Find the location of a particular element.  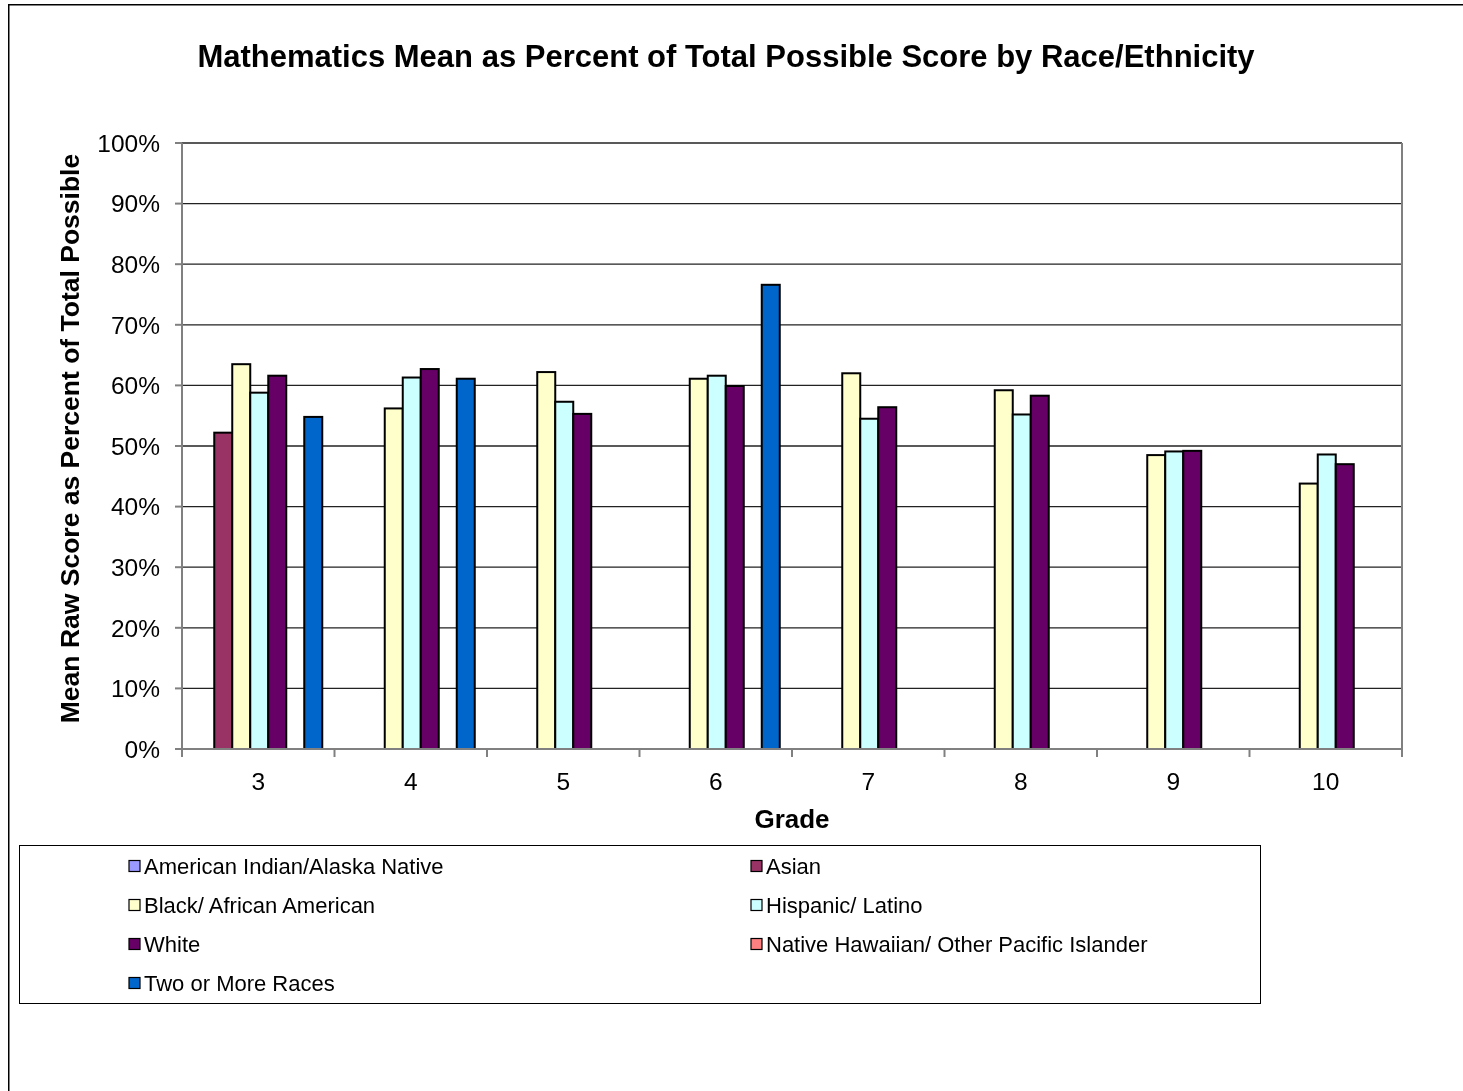

y-axis-title: Mean Raw Score as Percent of Total Possible is located at coordinates (70, 438).